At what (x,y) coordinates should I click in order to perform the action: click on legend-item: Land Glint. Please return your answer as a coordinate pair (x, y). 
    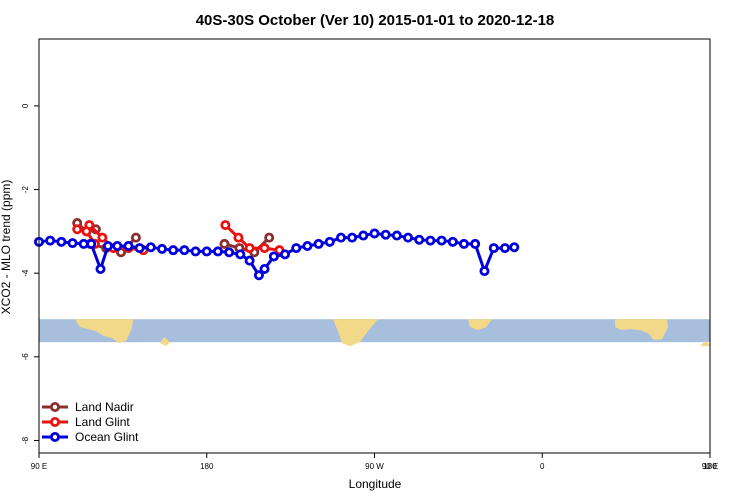
    Looking at the image, I should click on (86, 422).